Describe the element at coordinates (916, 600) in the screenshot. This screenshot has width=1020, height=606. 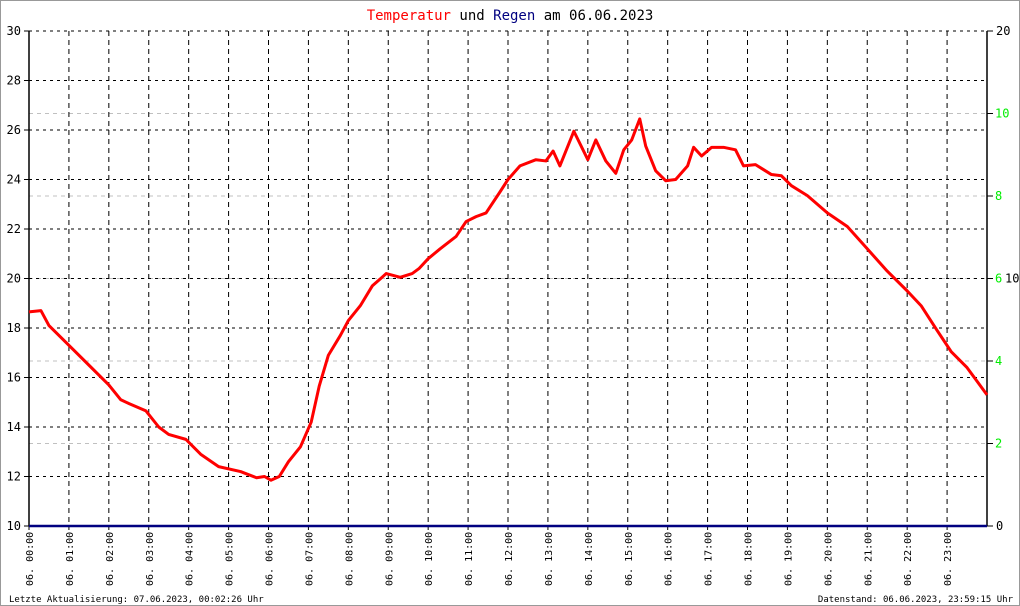
I see `footer-data-status: Datenstand: 06.06.2023, 23:59:15 Uhr` at that location.